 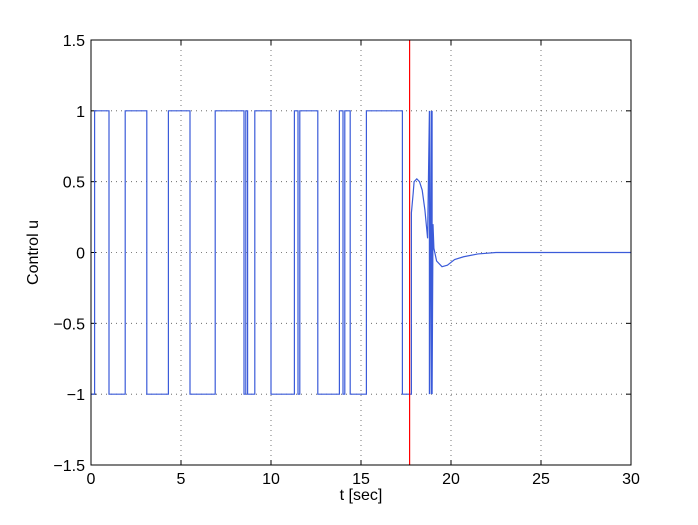 What do you see at coordinates (361, 479) in the screenshot?
I see `x-tick-label: 15` at bounding box center [361, 479].